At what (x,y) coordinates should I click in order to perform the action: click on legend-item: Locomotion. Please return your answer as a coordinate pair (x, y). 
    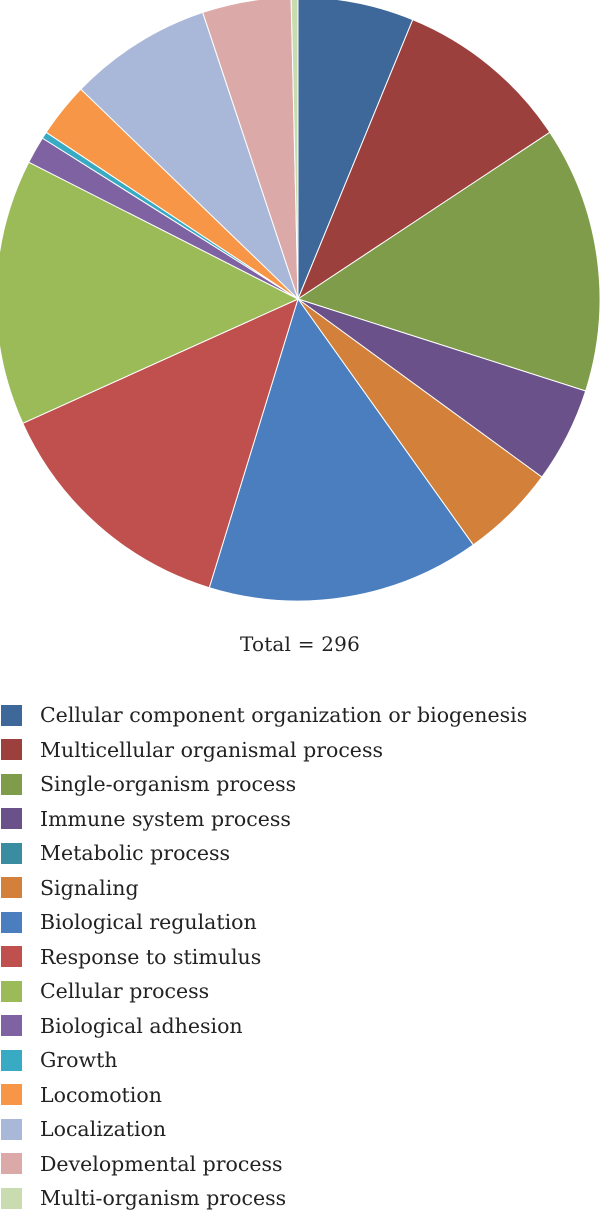
    Looking at the image, I should click on (300, 1095).